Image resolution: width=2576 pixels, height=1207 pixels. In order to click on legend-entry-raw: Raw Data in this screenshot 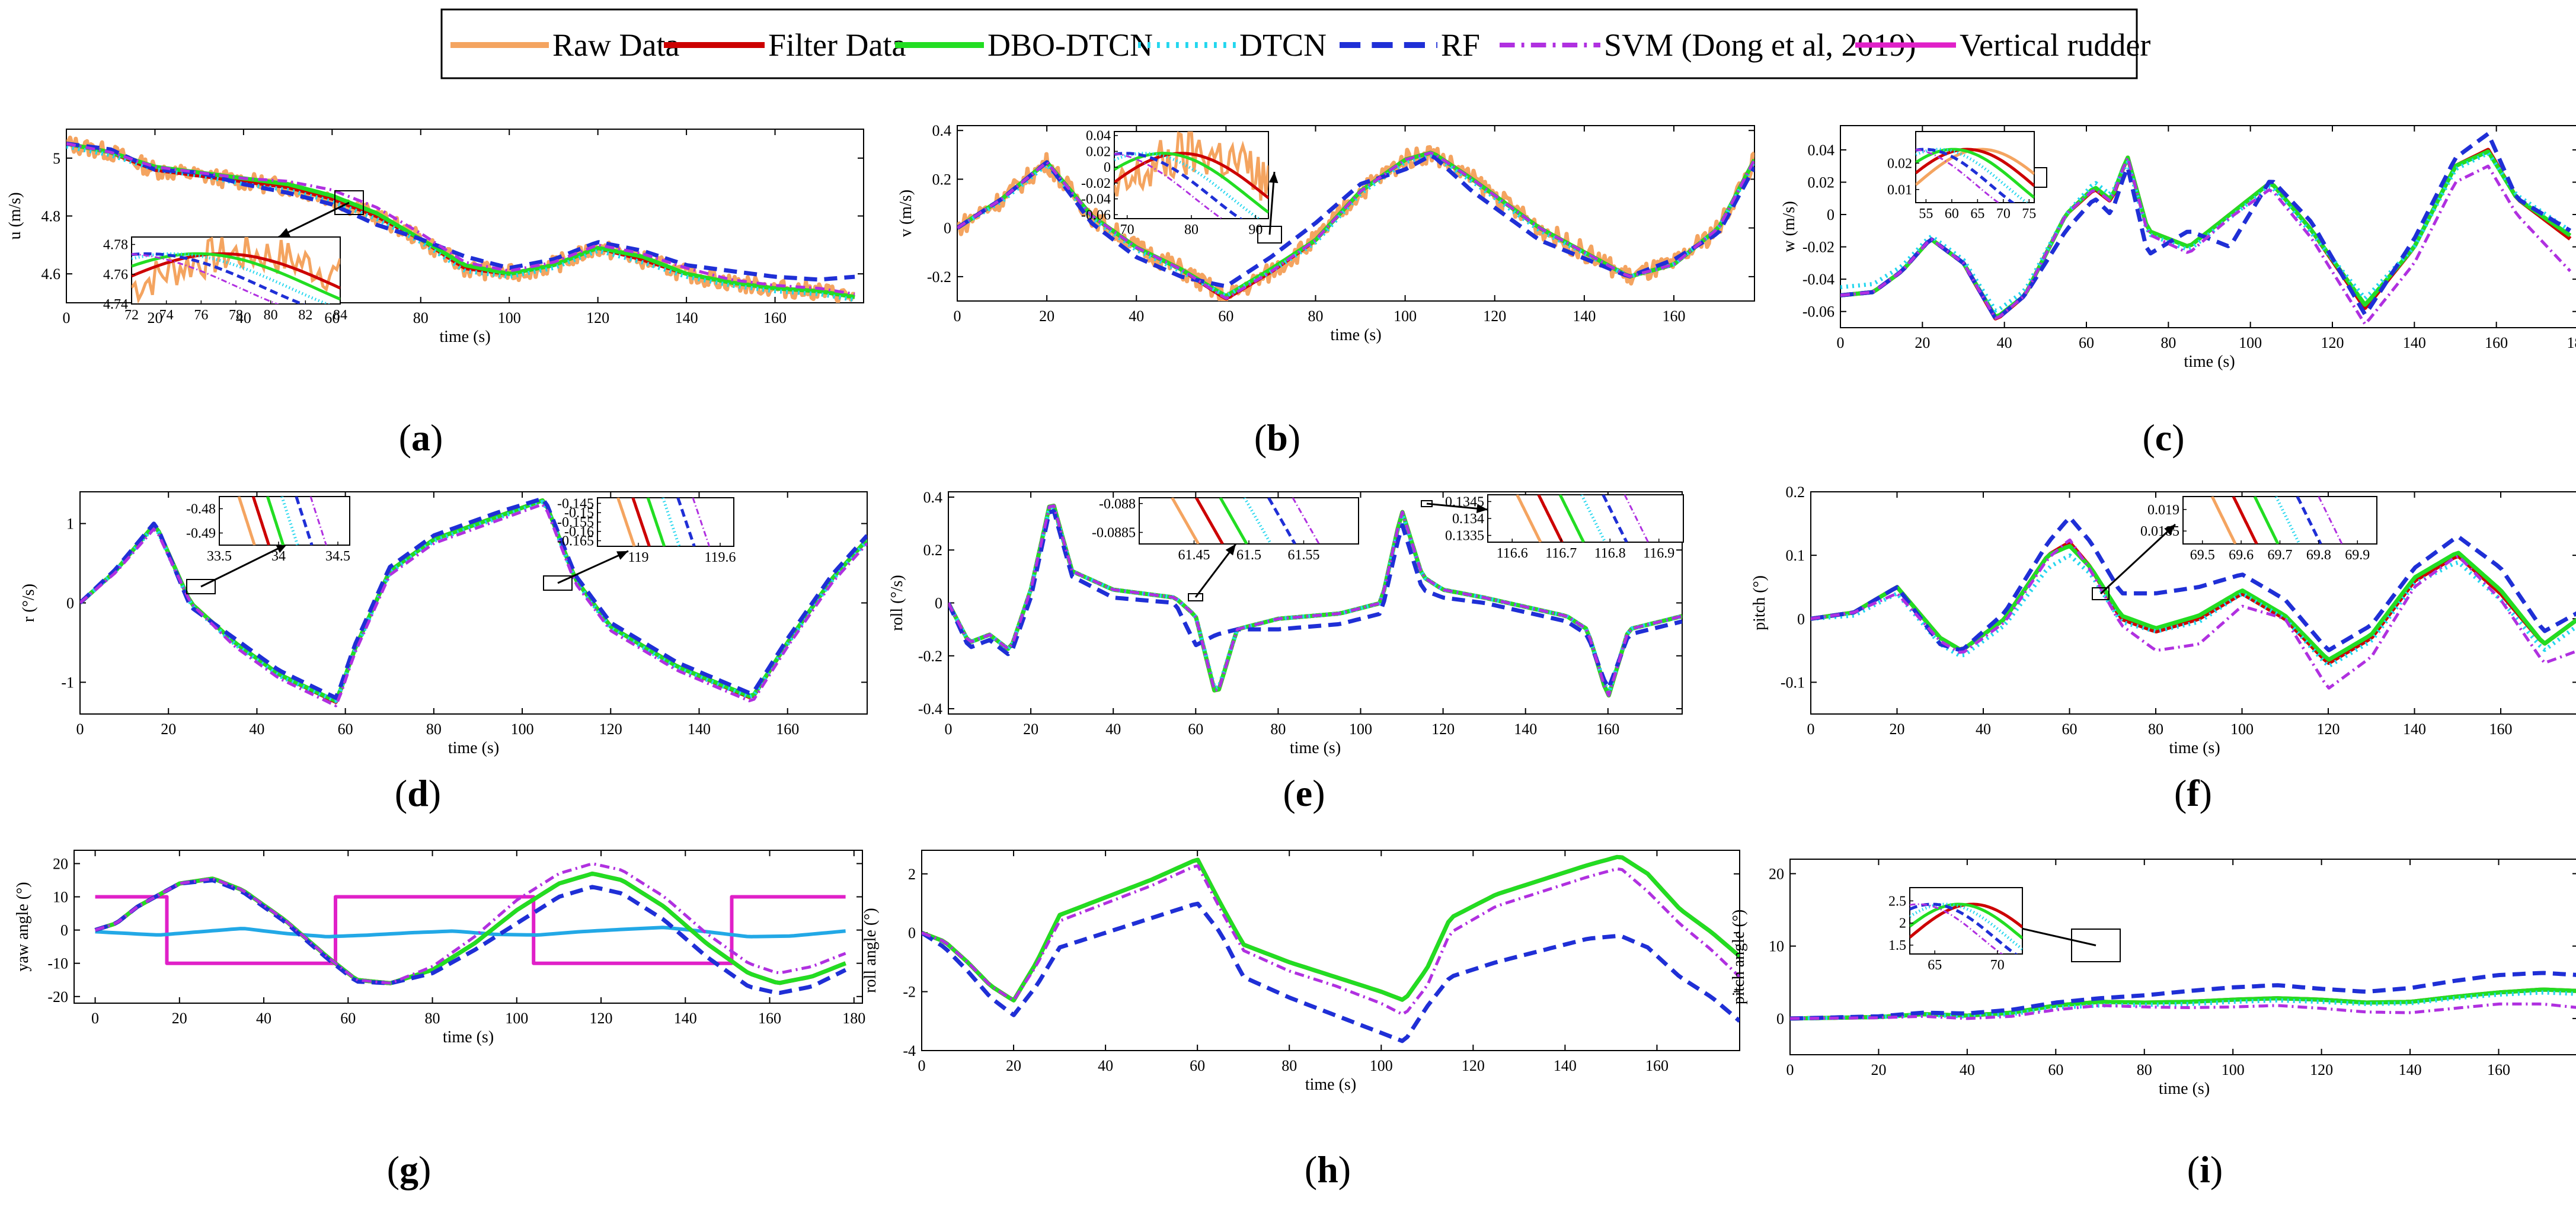, I will do `click(564, 45)`.